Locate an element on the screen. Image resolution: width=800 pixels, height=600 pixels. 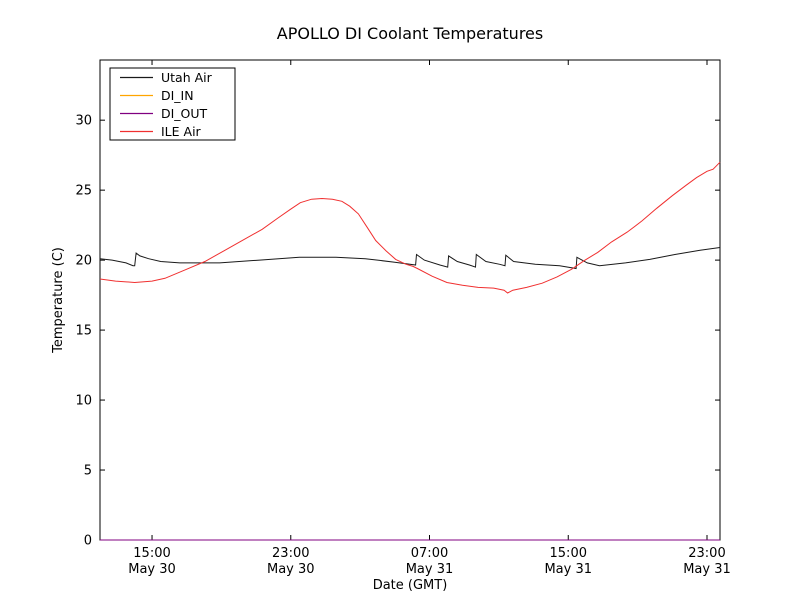
x-axis-label: Date (GMT) is located at coordinates (410, 585).